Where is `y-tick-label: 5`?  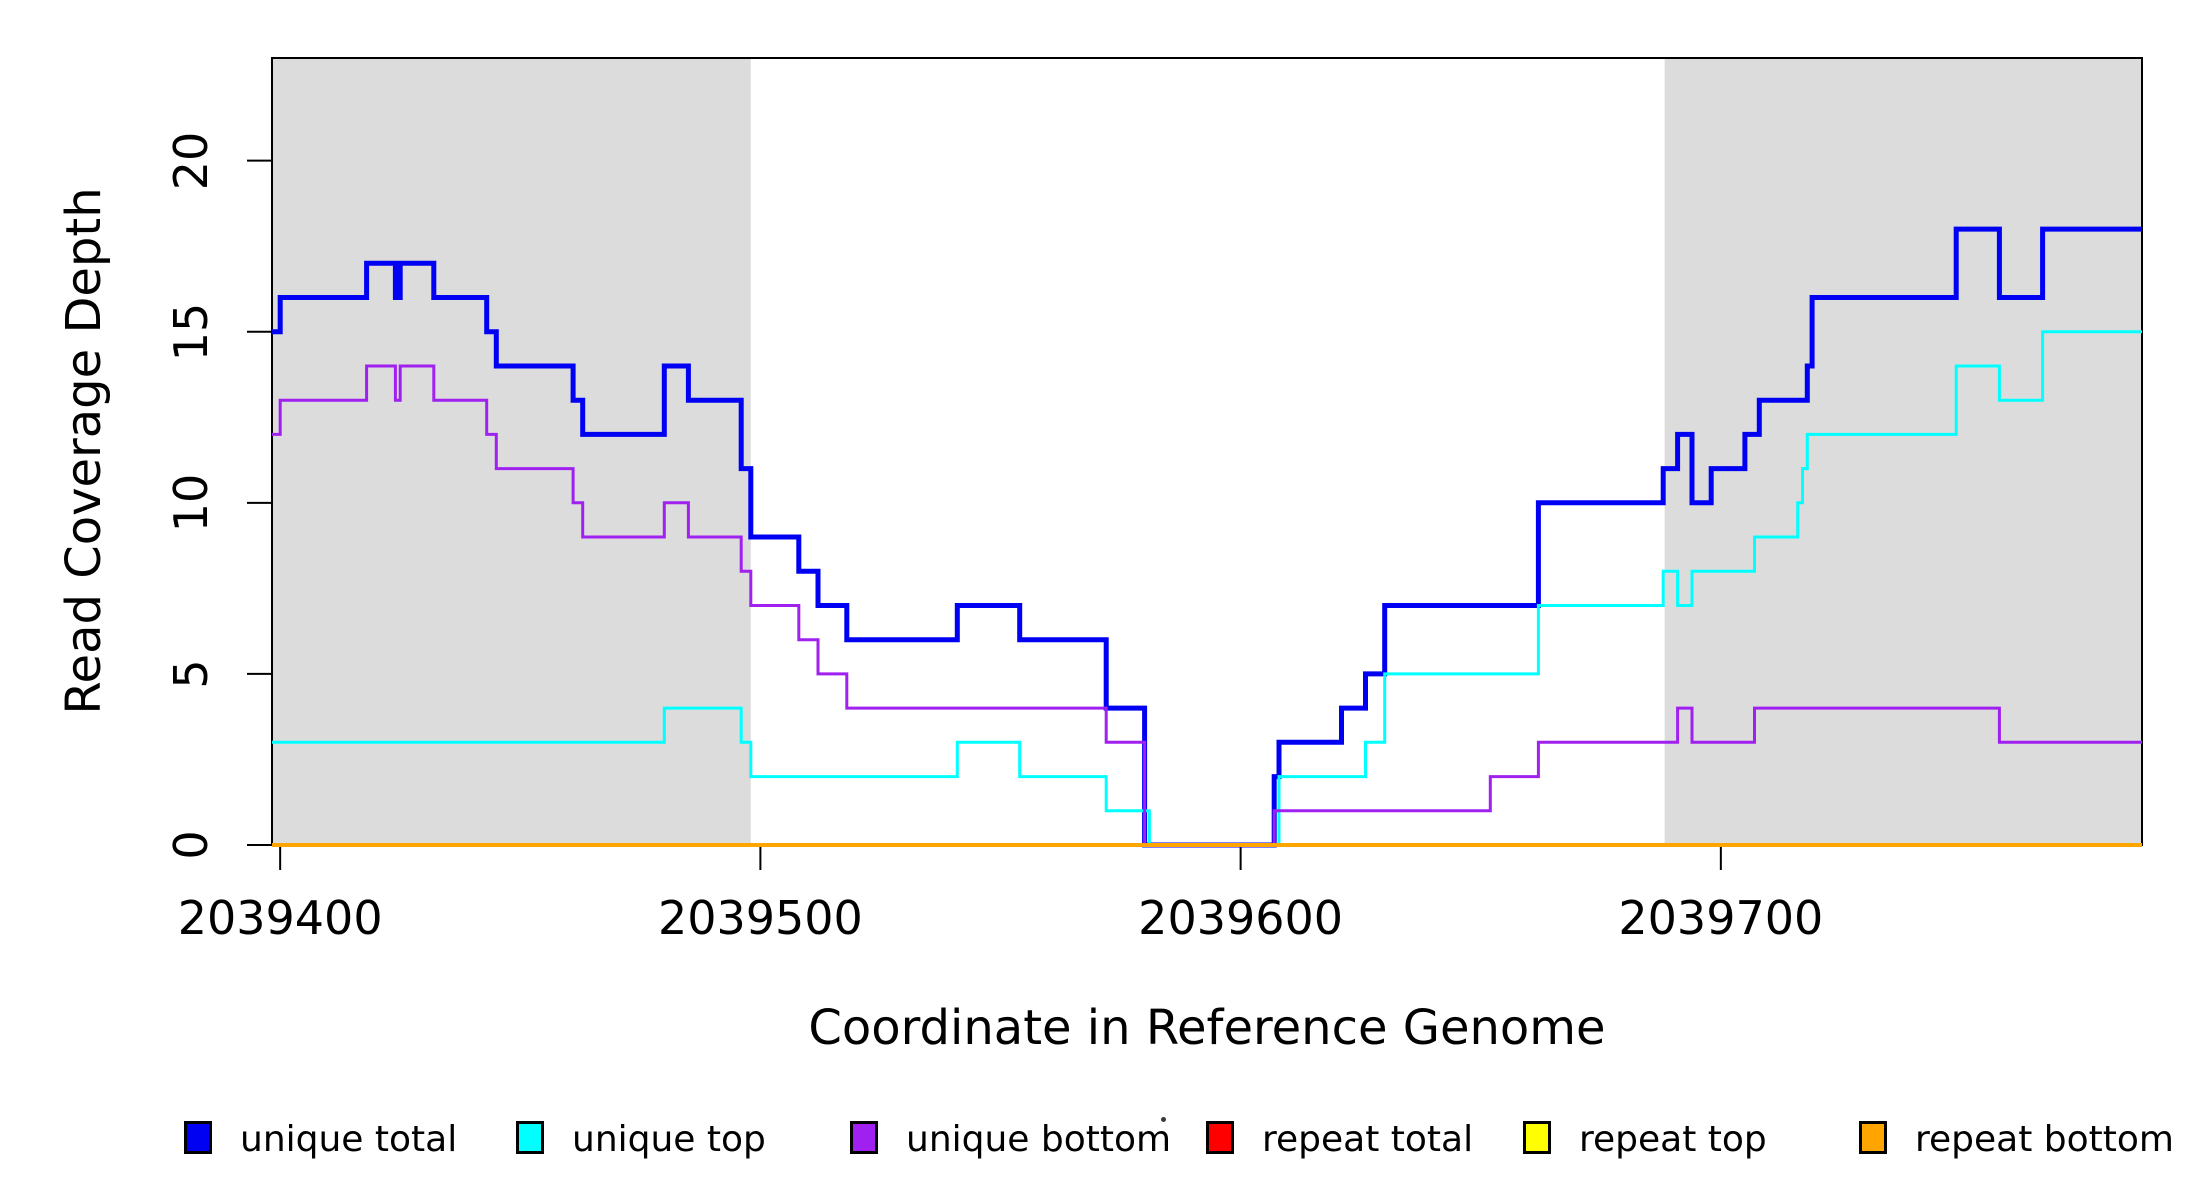 y-tick-label: 5 is located at coordinates (191, 674).